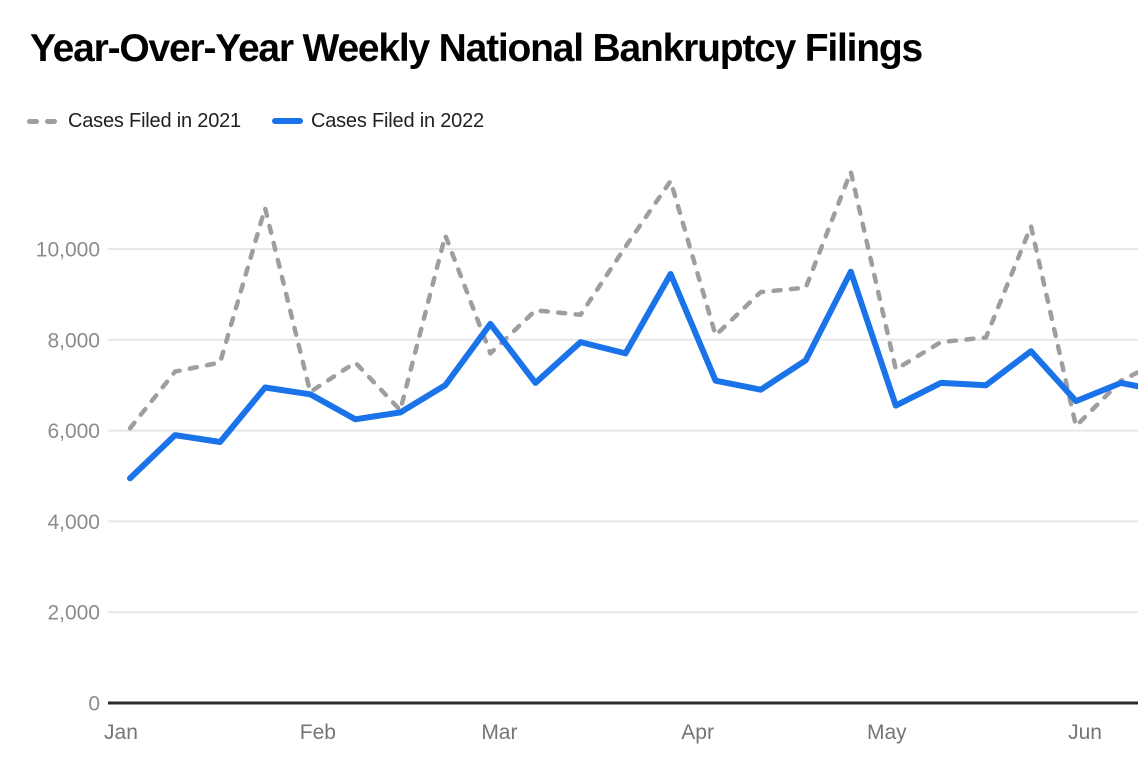 This screenshot has width=1138, height=770. Describe the element at coordinates (73, 340) in the screenshot. I see `y-tick-label: 8,000` at that location.